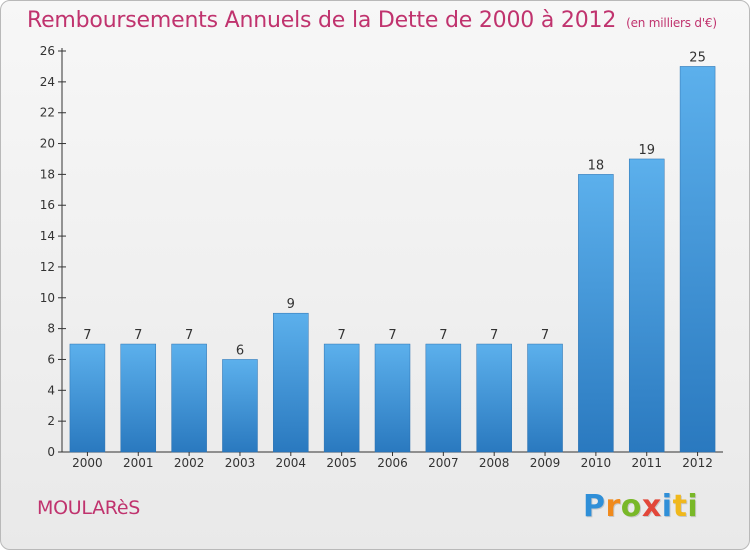 The height and width of the screenshot is (550, 750). I want to click on y-tick-label: 16, so click(47, 205).